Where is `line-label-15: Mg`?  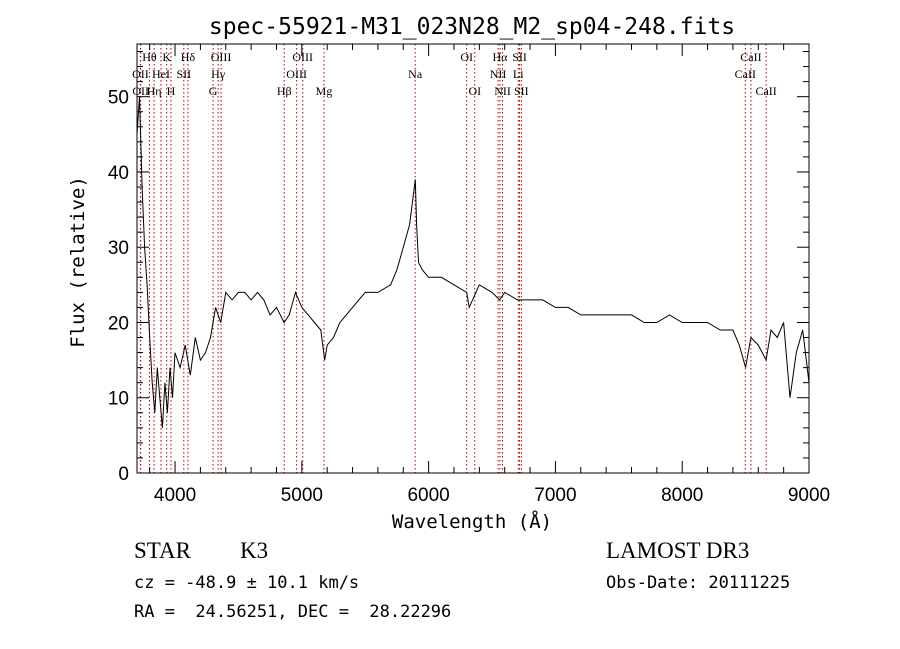
line-label-15: Mg is located at coordinates (324, 91).